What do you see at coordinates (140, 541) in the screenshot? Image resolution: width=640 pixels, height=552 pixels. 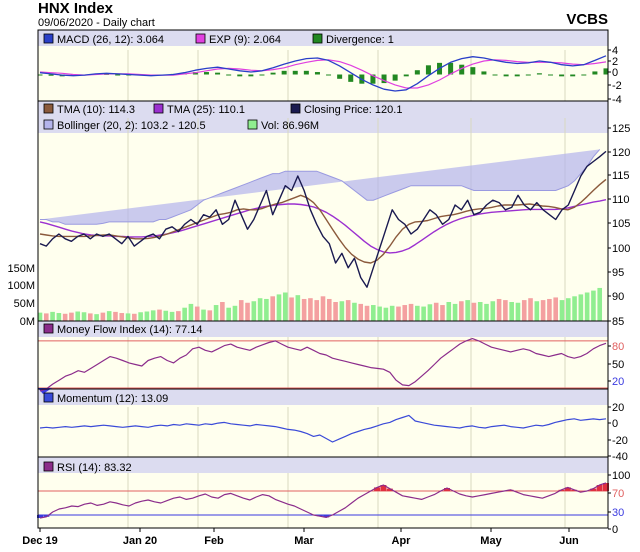 I see `x-tick-label: Jan 20` at bounding box center [140, 541].